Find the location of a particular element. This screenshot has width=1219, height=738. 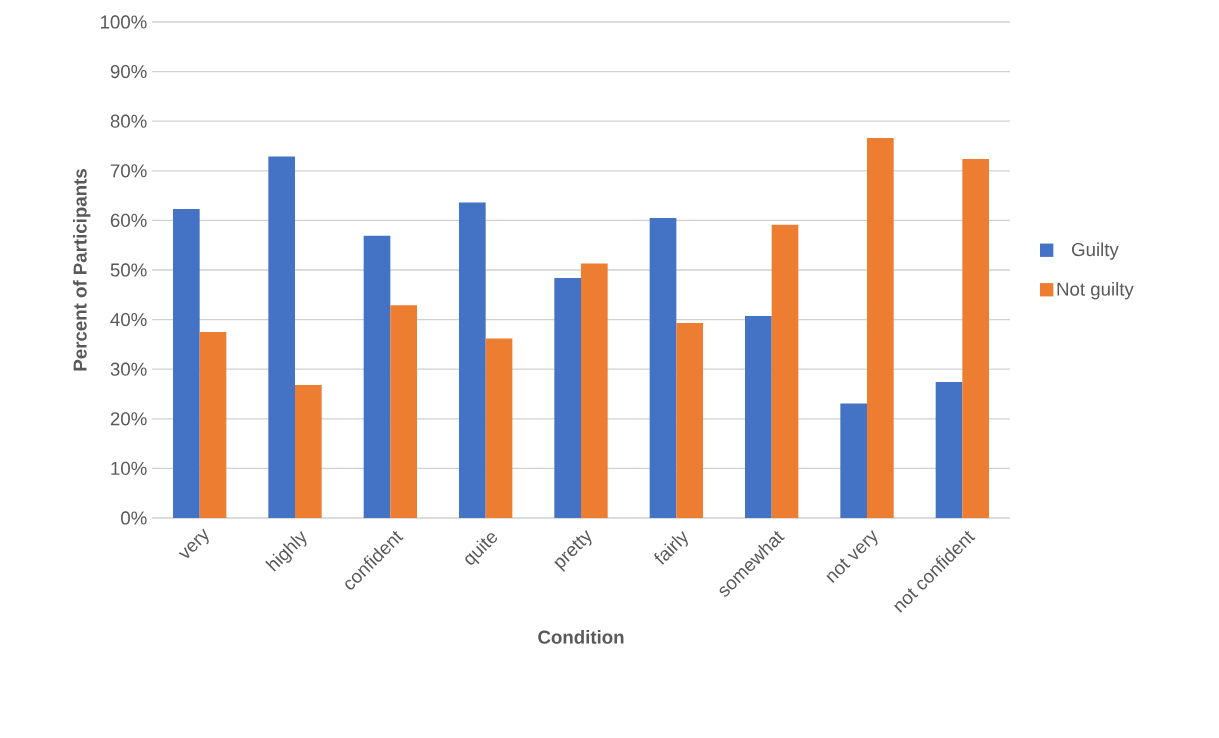

x-tick-label: very is located at coordinates (193, 543).